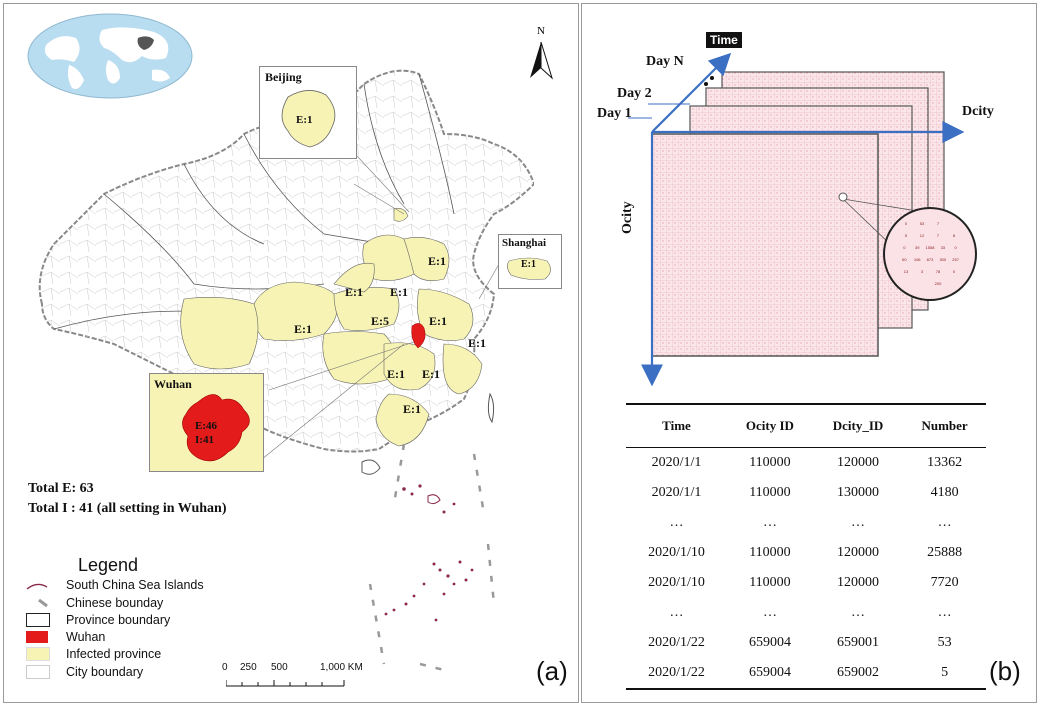  Describe the element at coordinates (917, 259) in the screenshot. I see `zoom-value: 106` at that location.